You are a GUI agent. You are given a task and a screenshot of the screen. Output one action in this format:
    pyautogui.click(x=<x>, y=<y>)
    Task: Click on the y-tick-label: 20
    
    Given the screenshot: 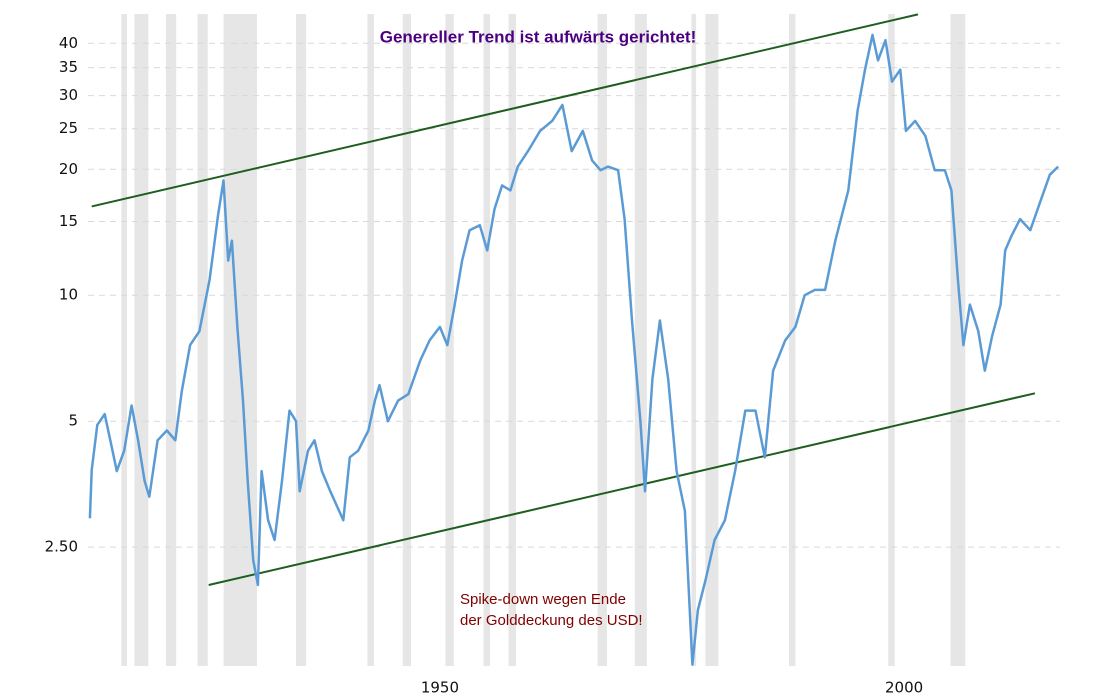 What is the action you would take?
    pyautogui.click(x=68, y=169)
    